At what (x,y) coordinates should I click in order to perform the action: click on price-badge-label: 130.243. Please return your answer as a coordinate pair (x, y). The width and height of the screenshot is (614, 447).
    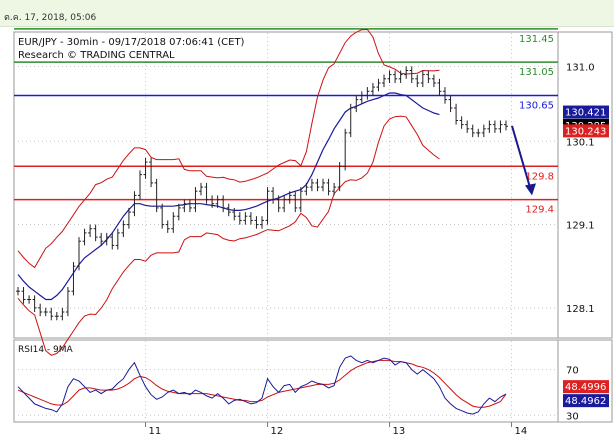
    Looking at the image, I should click on (585, 131).